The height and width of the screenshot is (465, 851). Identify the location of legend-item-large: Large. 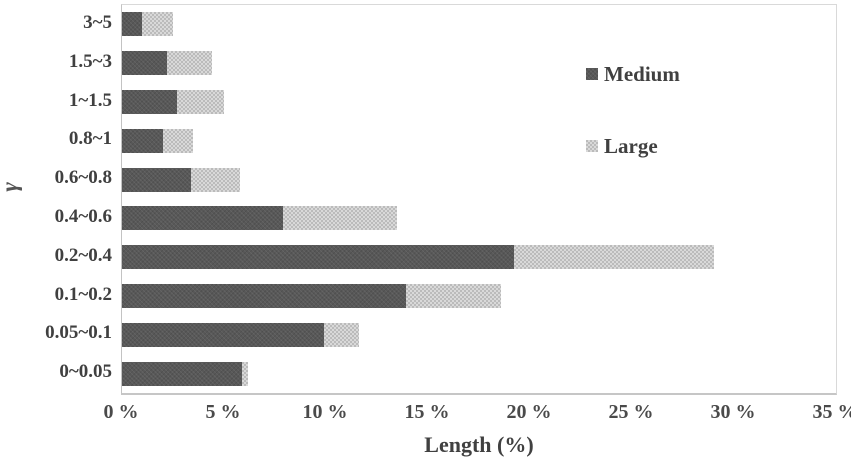
(633, 146).